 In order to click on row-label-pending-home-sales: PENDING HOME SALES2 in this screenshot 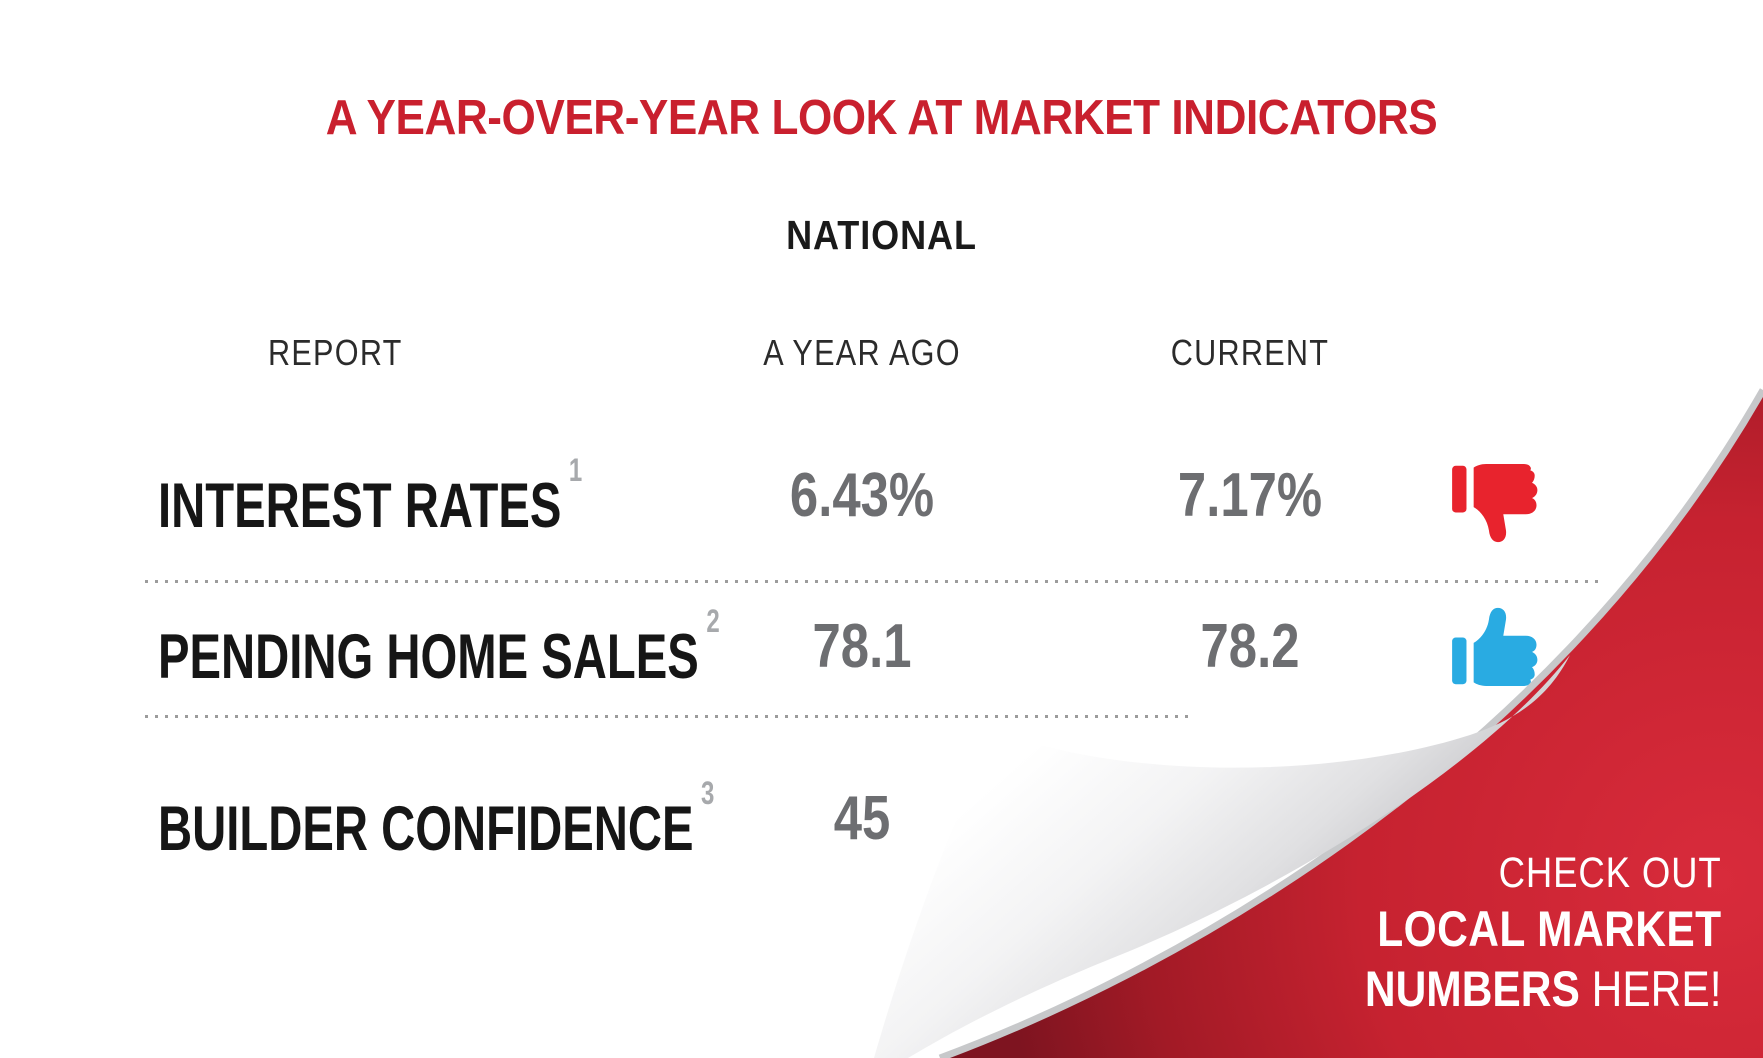, I will do `click(439, 648)`.